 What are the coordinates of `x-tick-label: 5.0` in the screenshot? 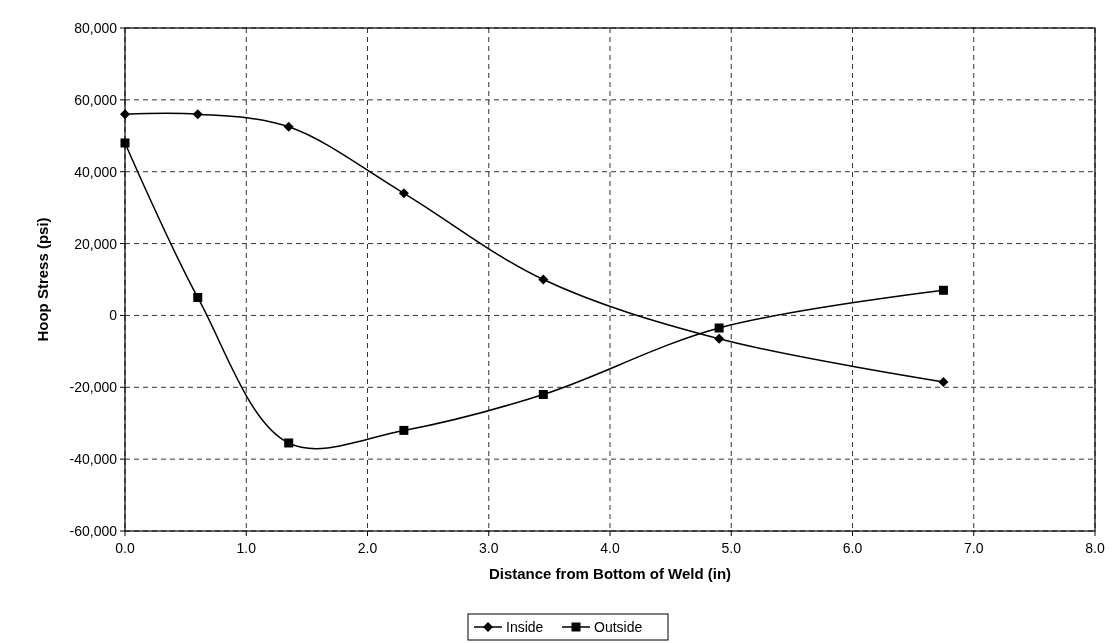 It's located at (731, 548).